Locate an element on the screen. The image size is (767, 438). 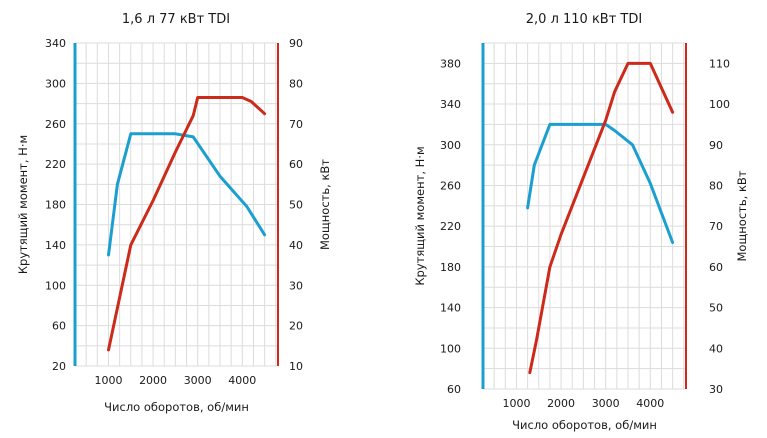
y-tick-right: 100 is located at coordinates (719, 104).